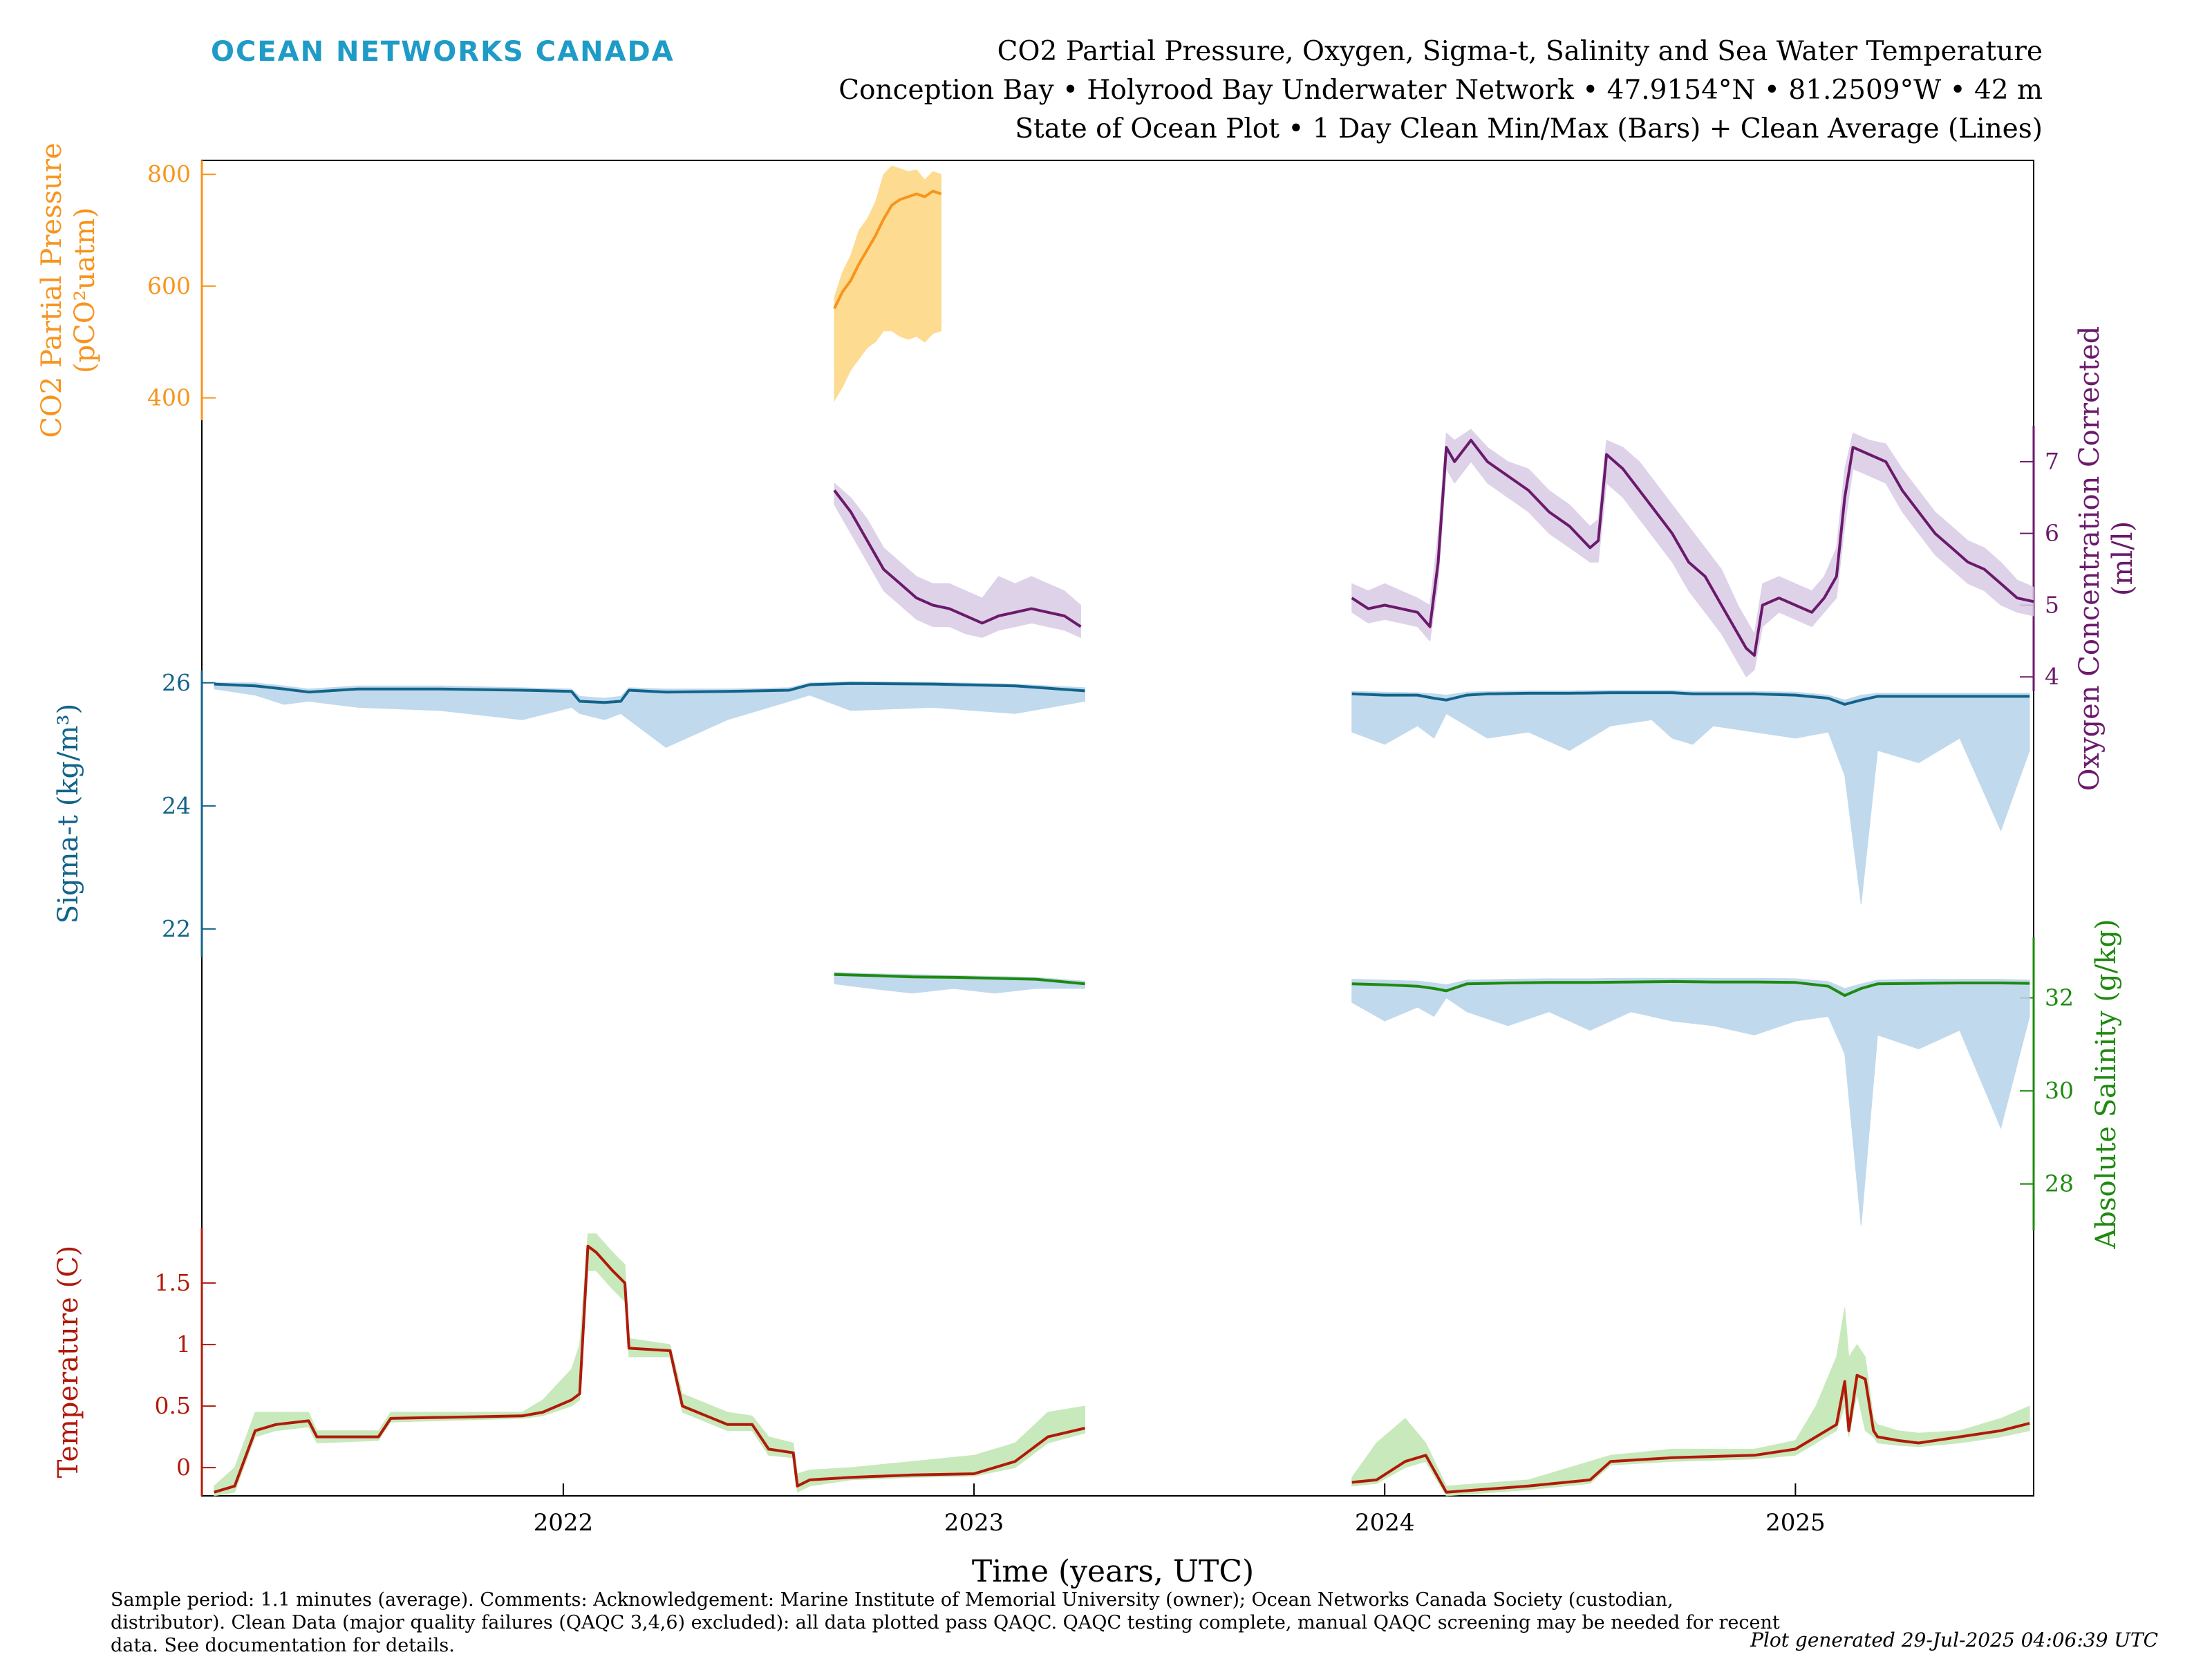  Describe the element at coordinates (2060, 1183) in the screenshot. I see `salinity-tick-label: 28` at that location.